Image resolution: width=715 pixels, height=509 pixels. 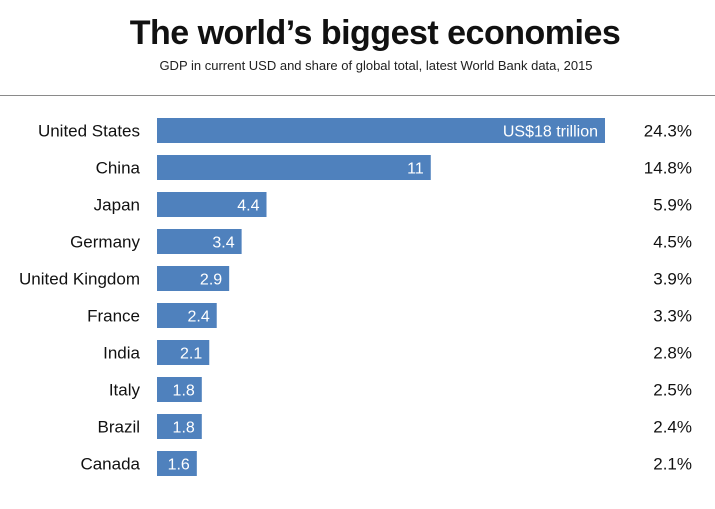 I want to click on value-label: 1.6, so click(x=179, y=465).